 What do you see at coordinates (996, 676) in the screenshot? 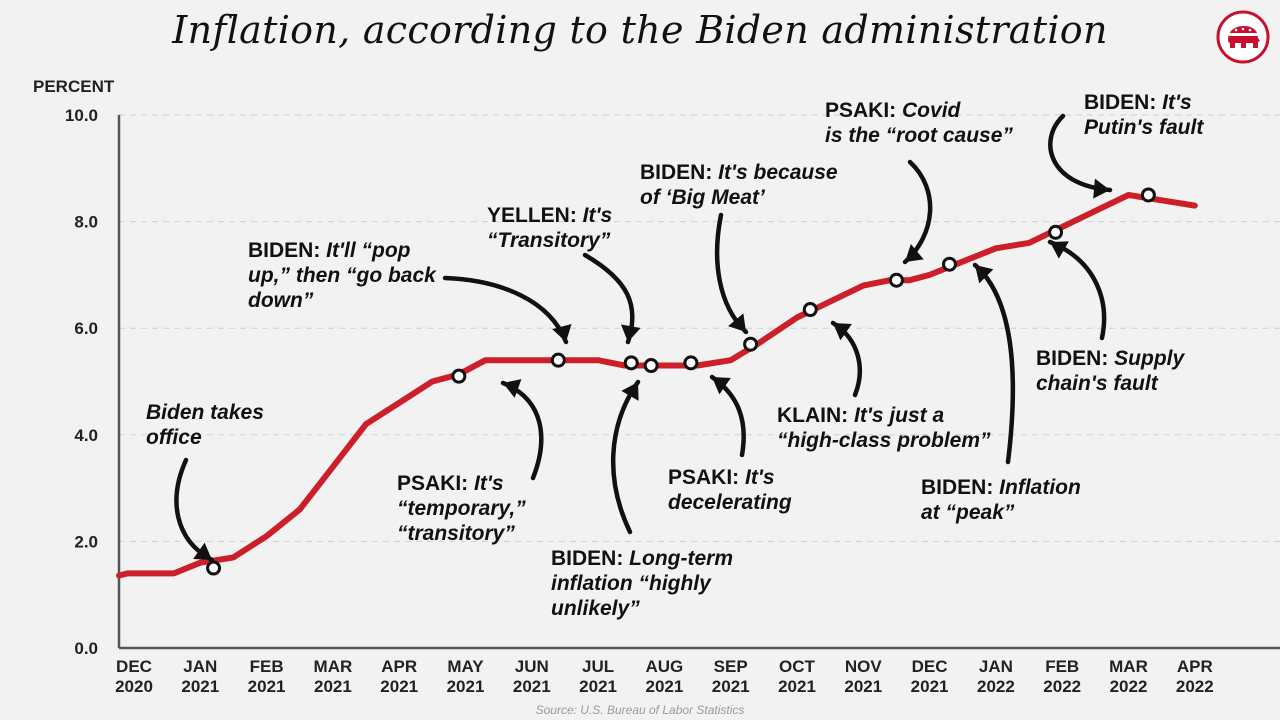
I see `x-tick-label: JAN 2022` at bounding box center [996, 676].